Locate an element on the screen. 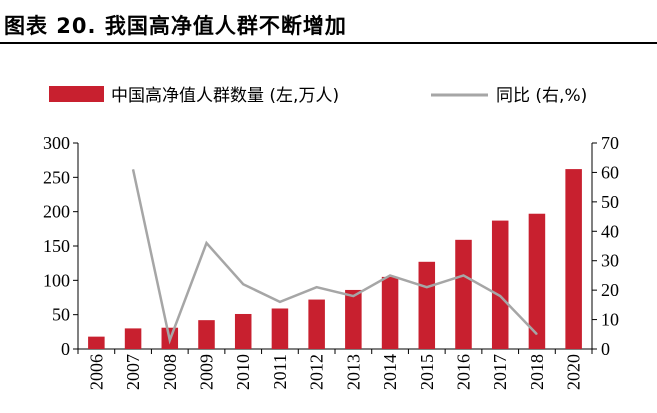  bar-2014 is located at coordinates (390, 312).